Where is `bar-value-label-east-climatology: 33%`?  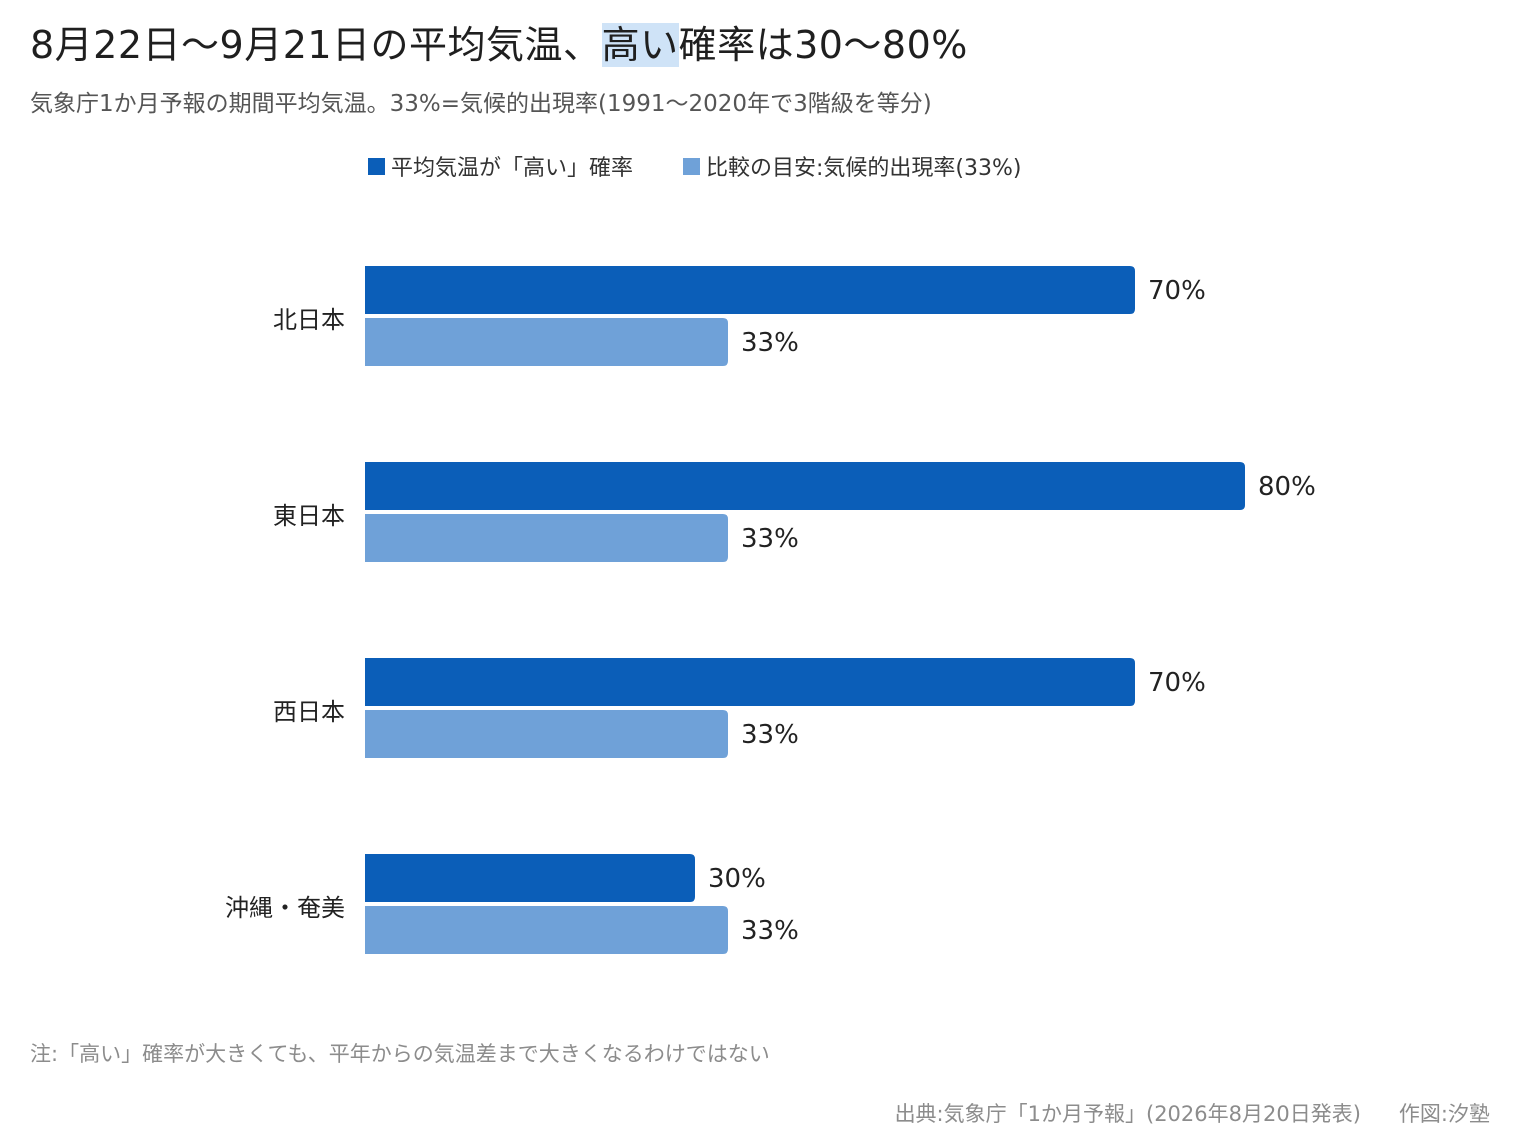 bar-value-label-east-climatology: 33% is located at coordinates (770, 539).